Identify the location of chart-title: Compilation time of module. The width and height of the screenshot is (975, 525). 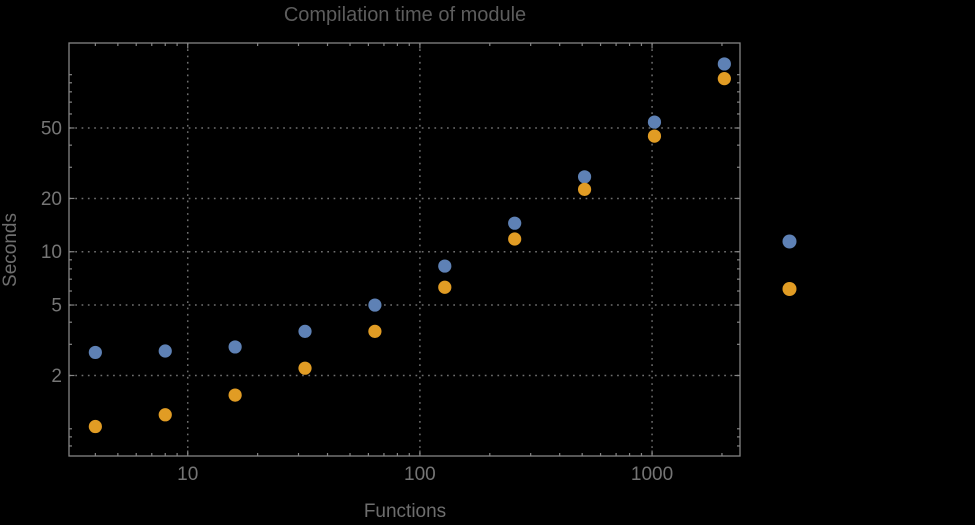
(405, 15).